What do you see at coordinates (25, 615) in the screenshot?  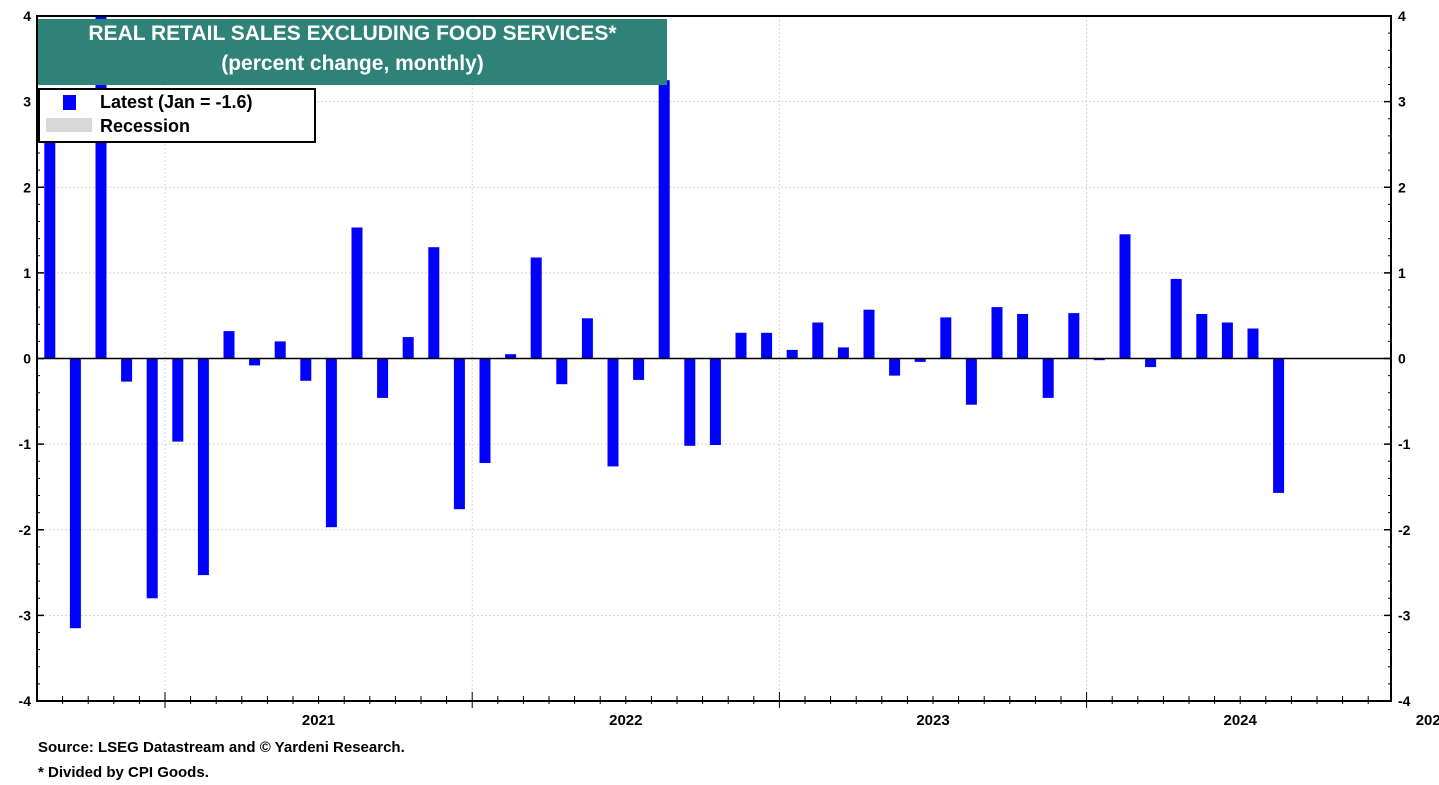 I see `y-tick-label-left: -3` at bounding box center [25, 615].